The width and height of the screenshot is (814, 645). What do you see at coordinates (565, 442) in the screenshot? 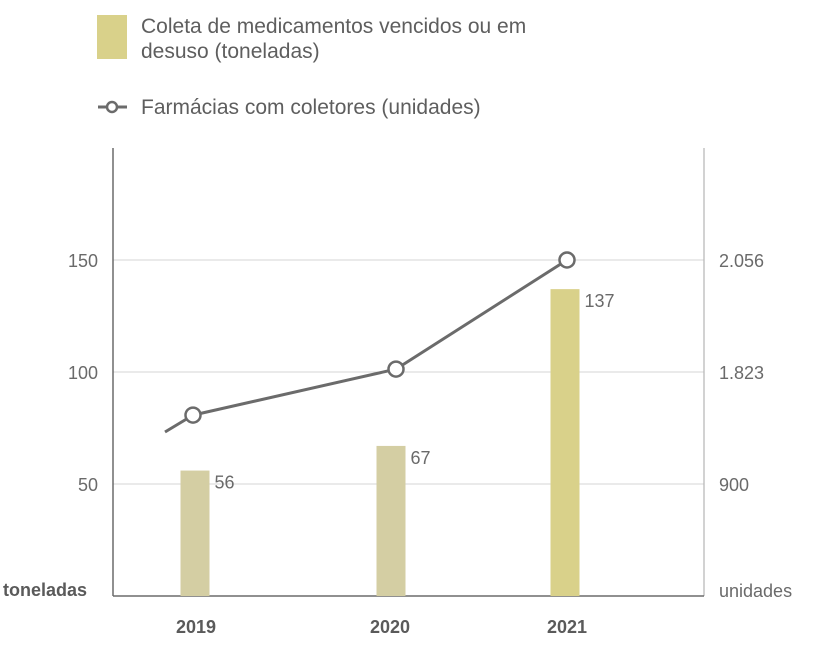
I see `bar-2021` at bounding box center [565, 442].